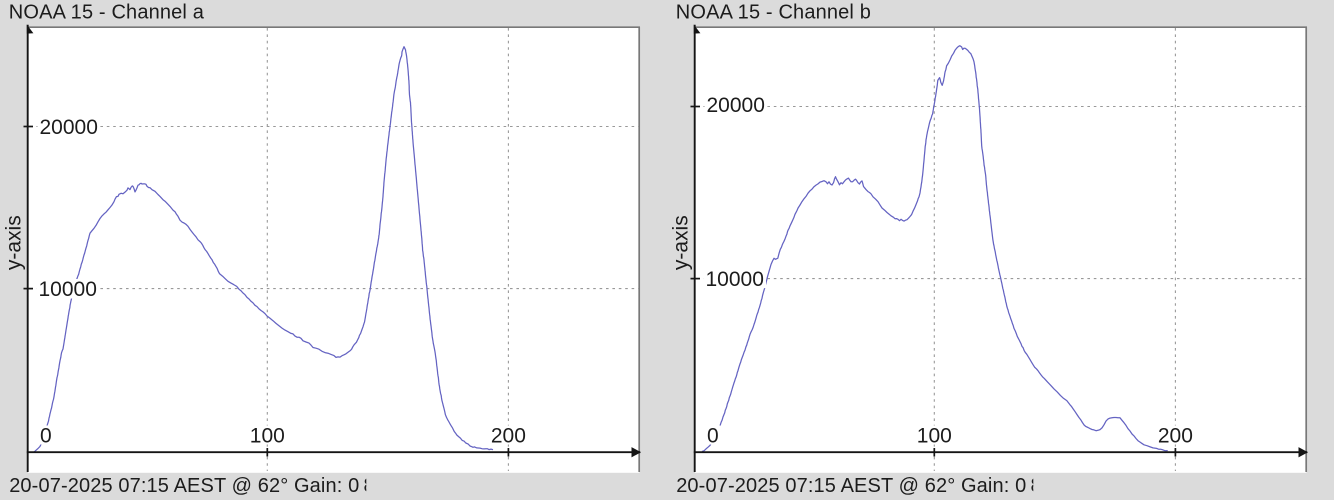  I want to click on svg-text: NOAA 15 - Channel a, so click(107, 13).